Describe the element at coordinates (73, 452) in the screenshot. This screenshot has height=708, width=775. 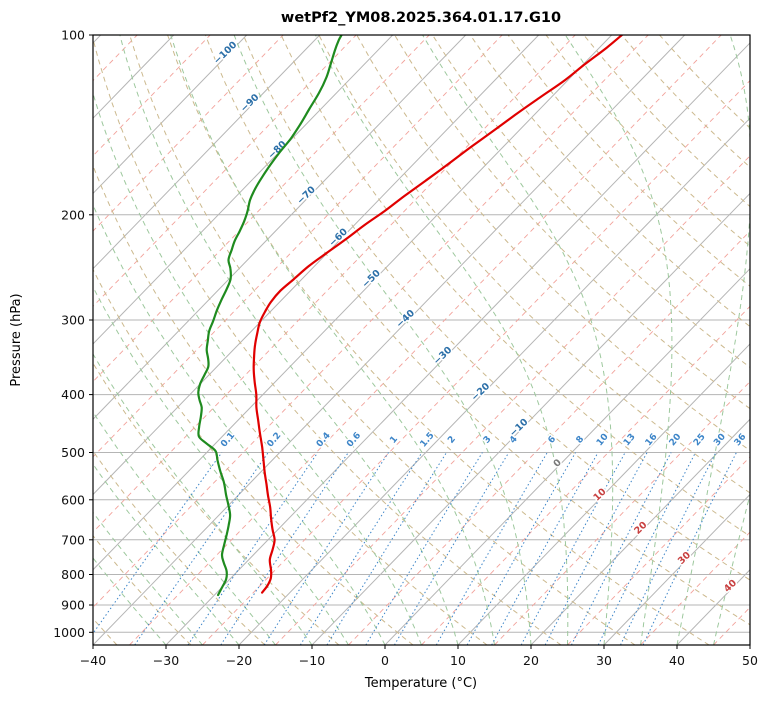
I see `svg-text: 500` at that location.